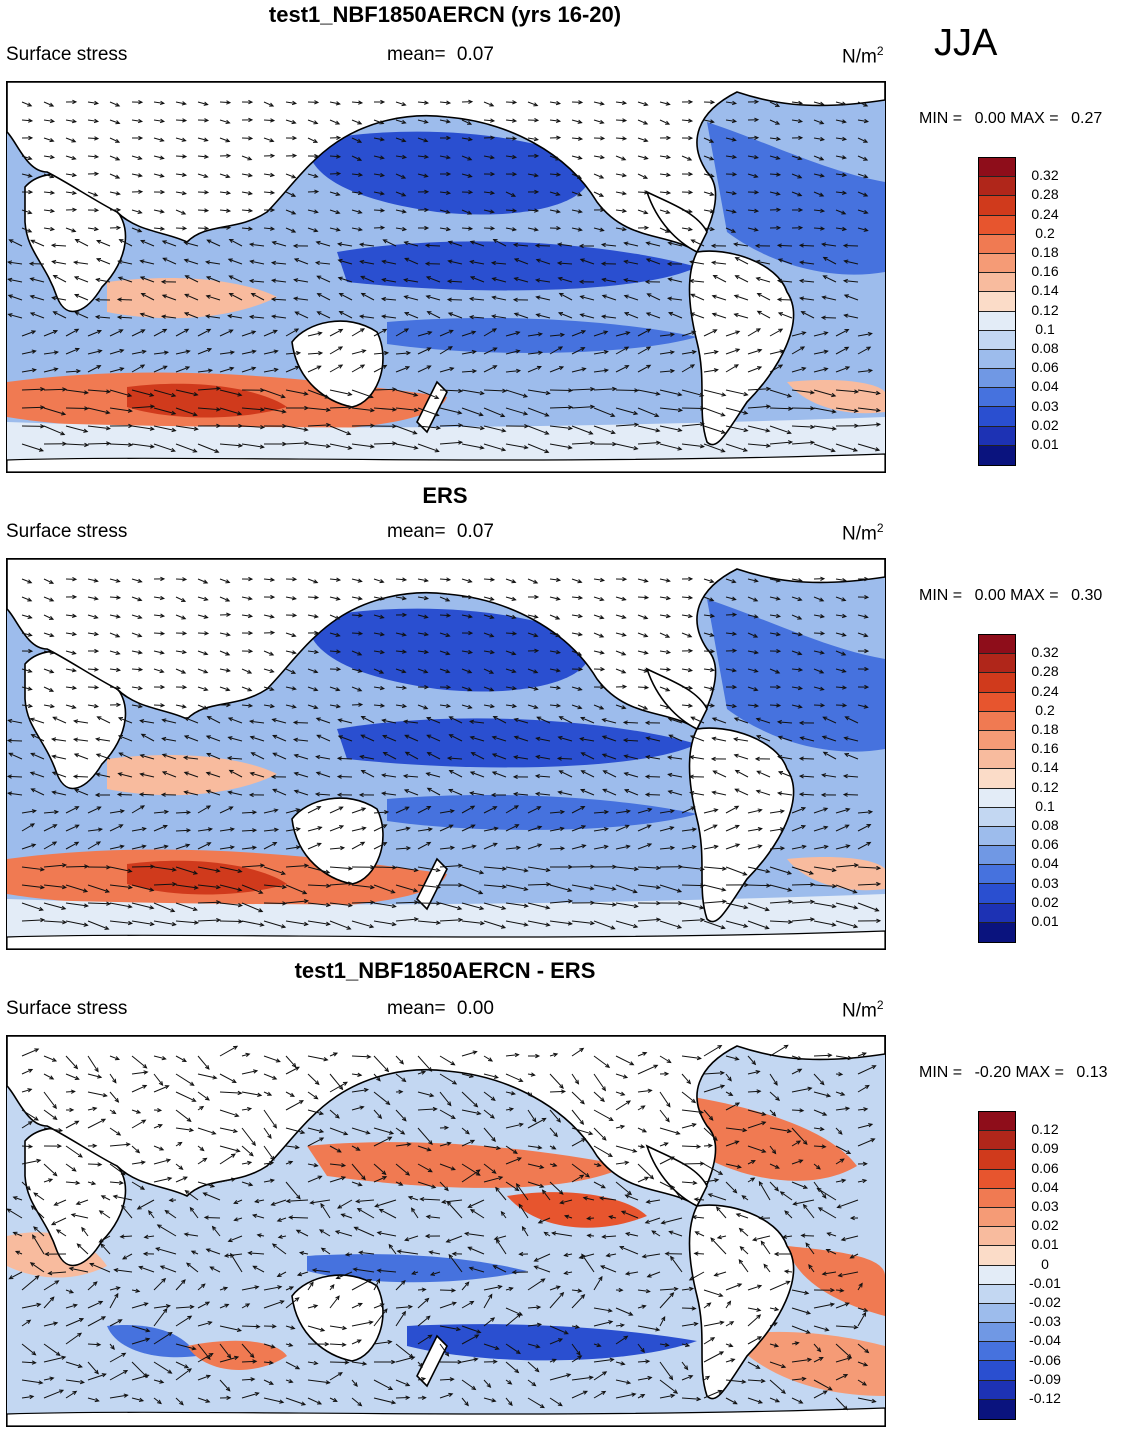 Image resolution: width=1126 pixels, height=1434 pixels. I want to click on antarctica-outline, so click(446, 1416).